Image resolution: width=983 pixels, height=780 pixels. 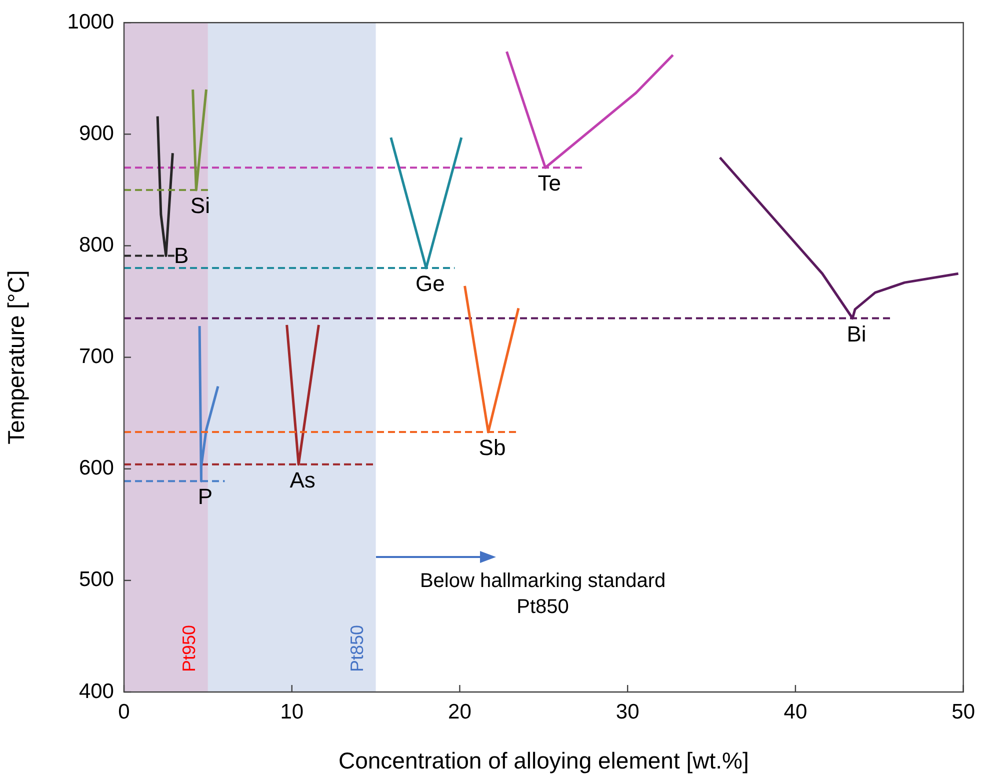 I want to click on series-label: P, so click(x=205, y=497).